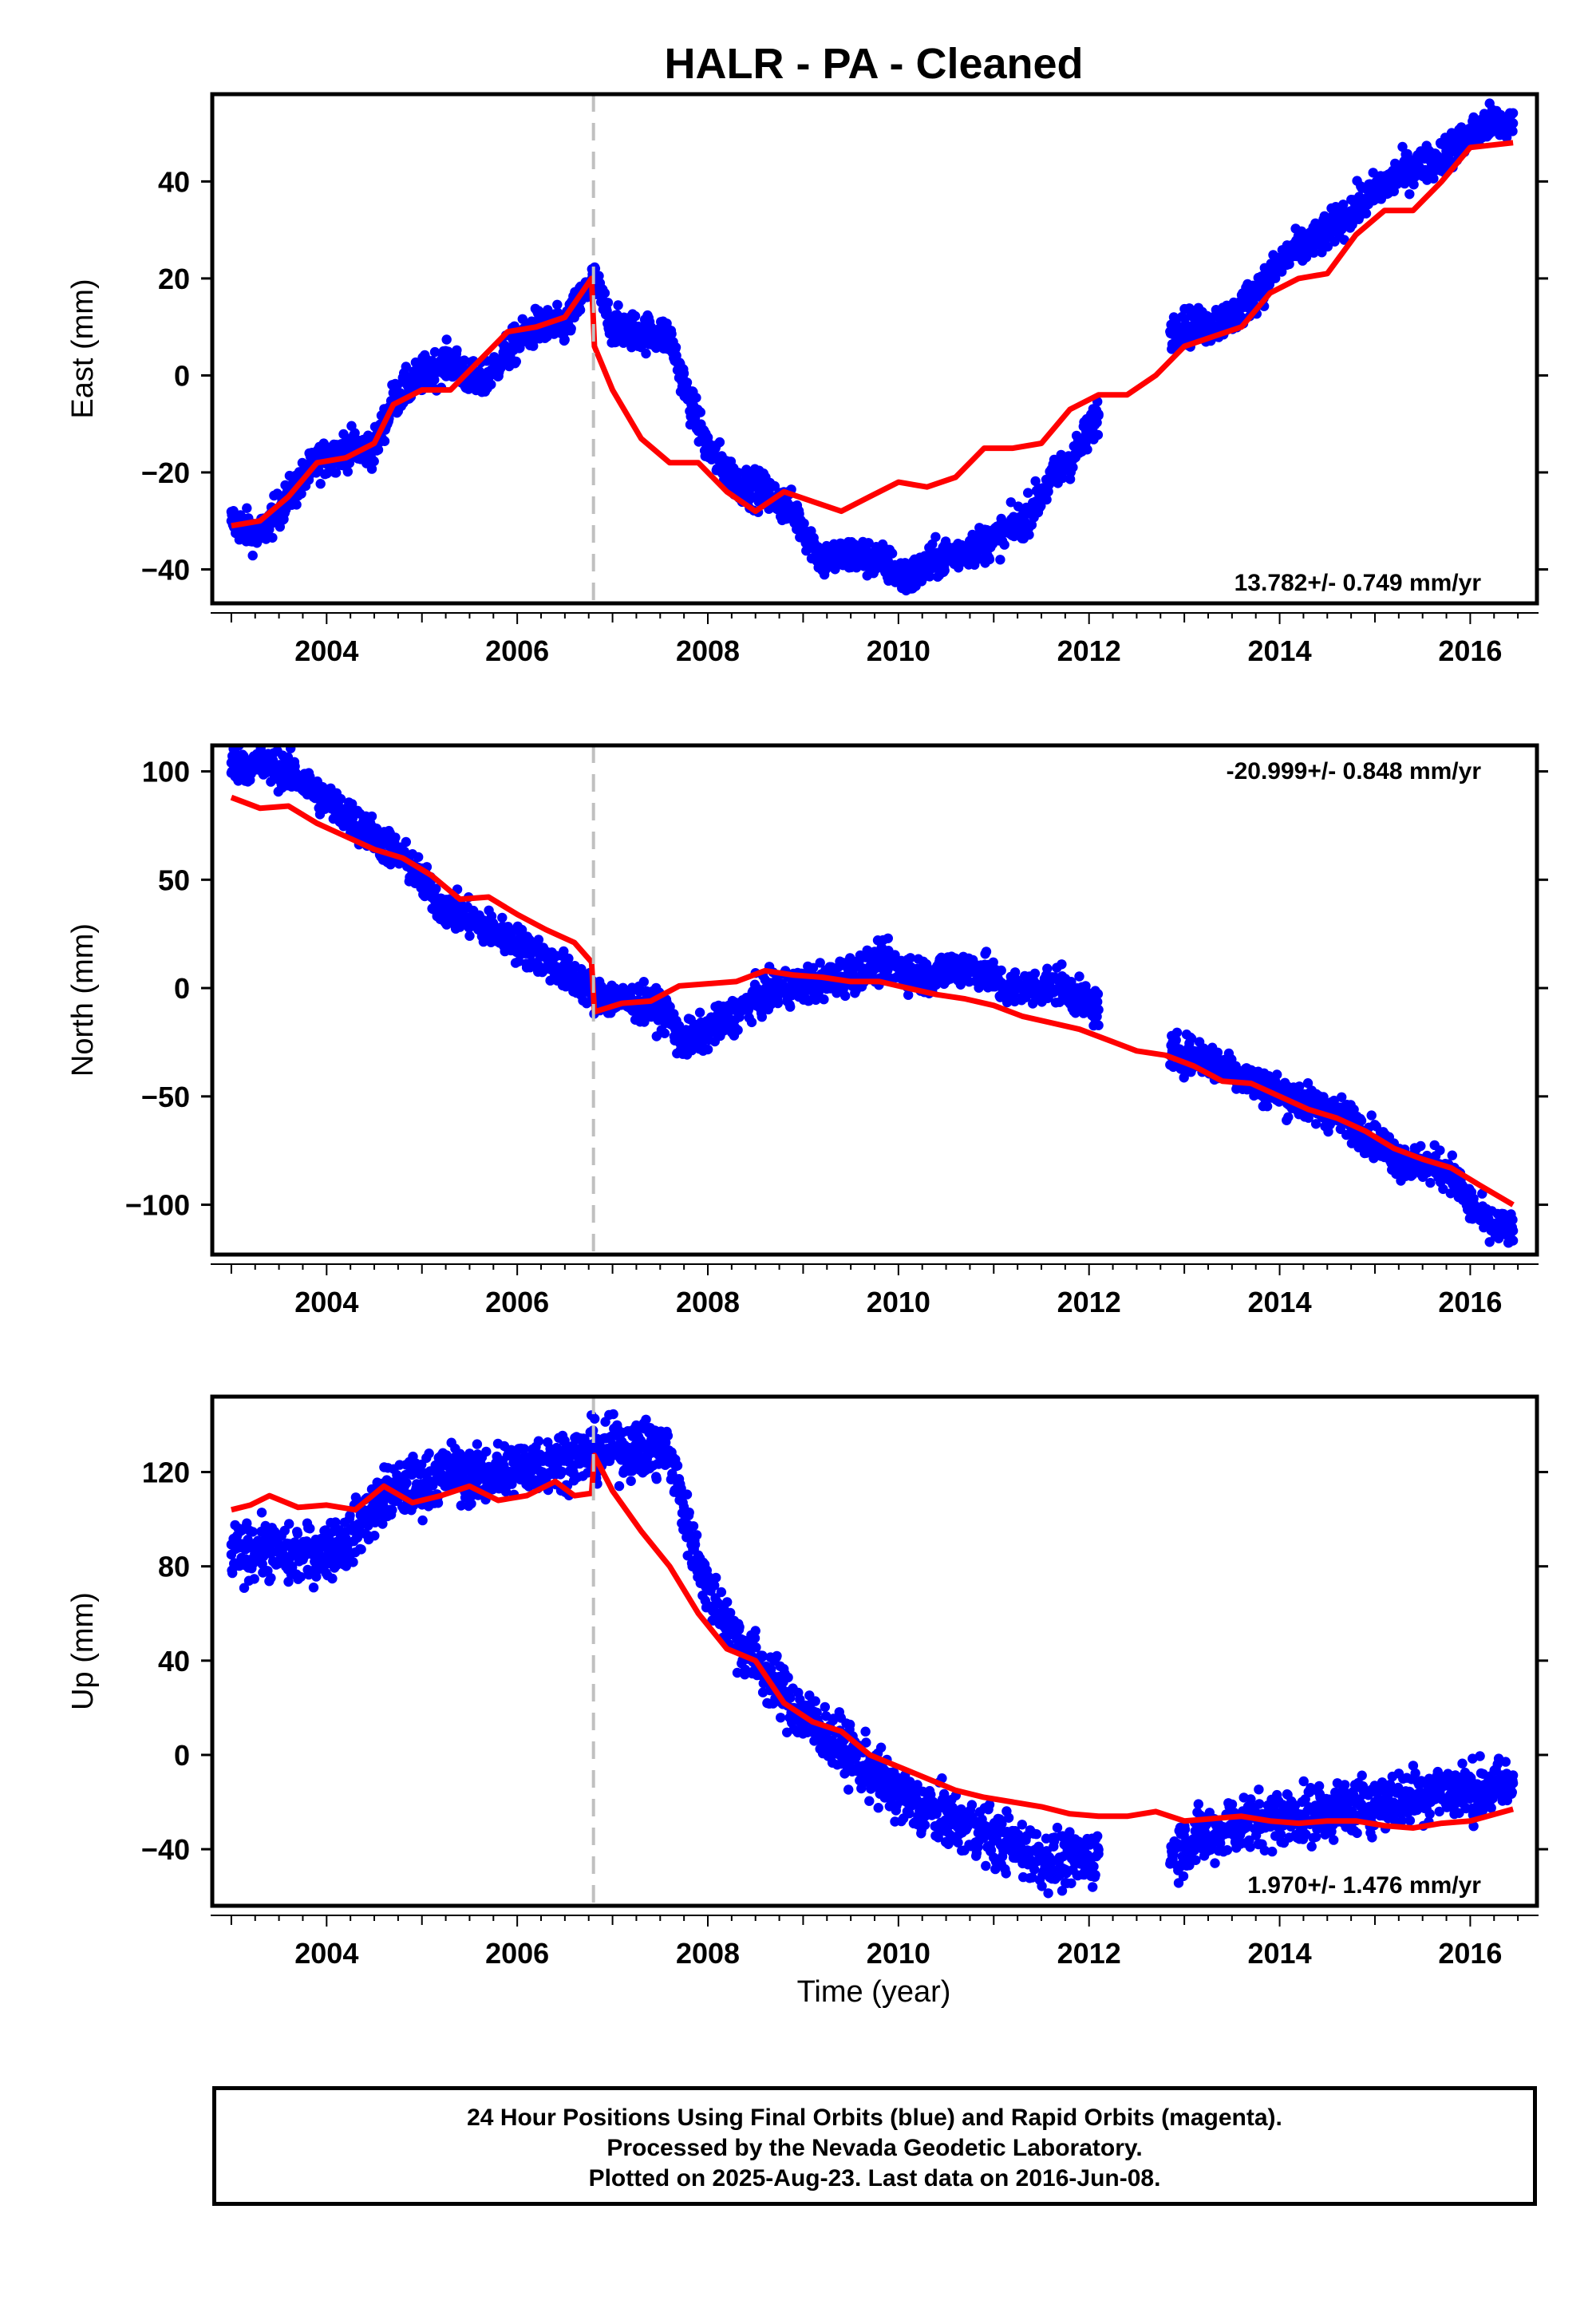 This screenshot has height=2316, width=1596. Describe the element at coordinates (326, 1302) in the screenshot. I see `x-tick-label: 2004` at that location.